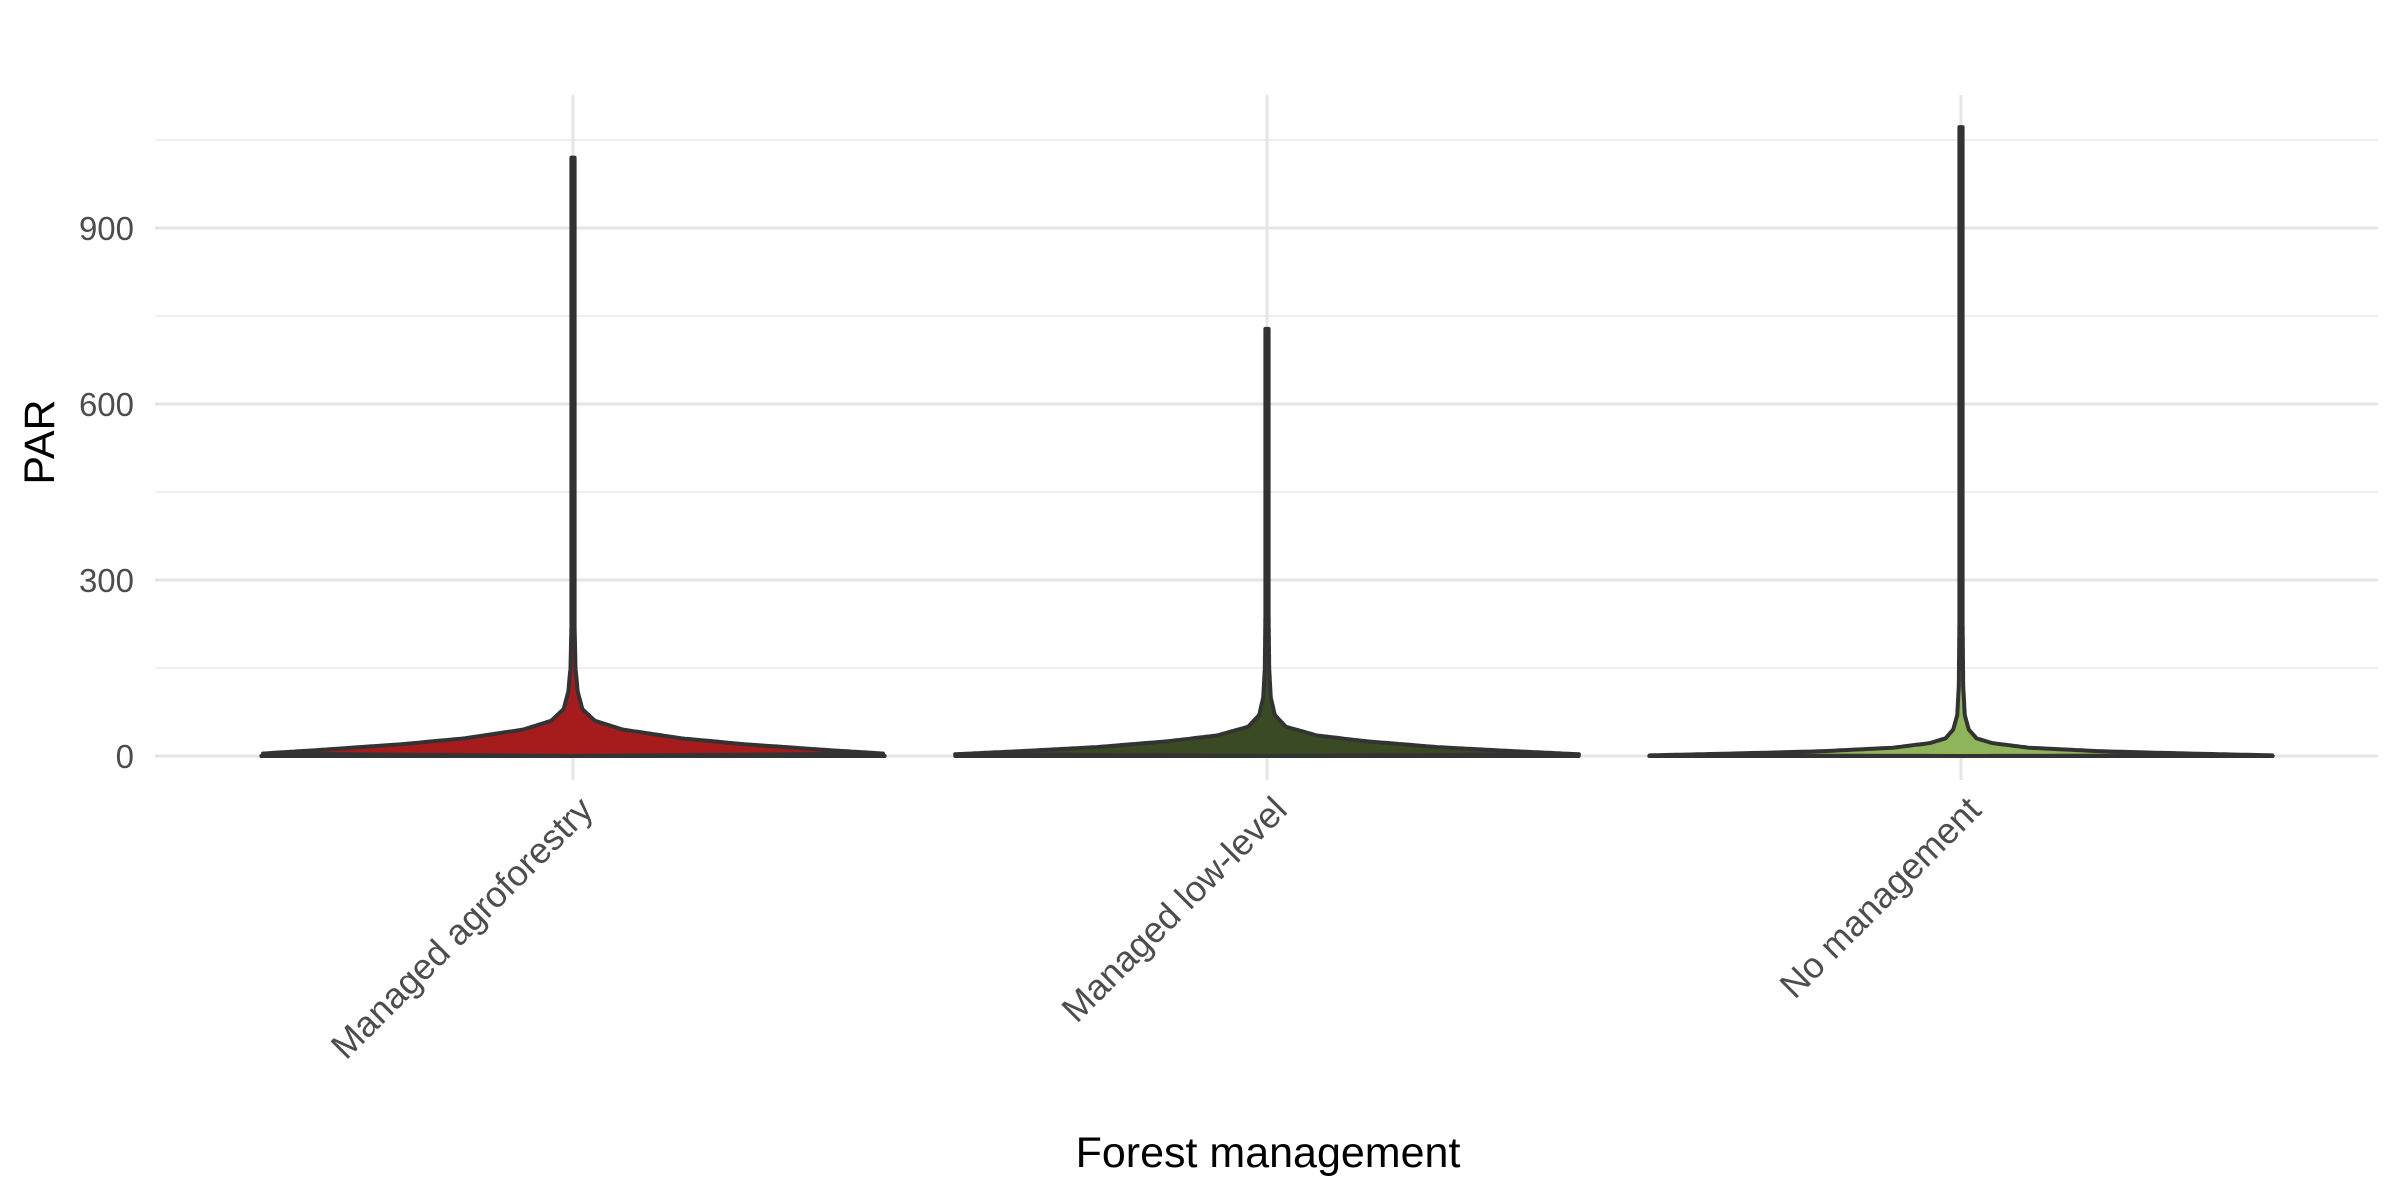 This screenshot has width=2400, height=1200. What do you see at coordinates (1173, 909) in the screenshot?
I see `x-tick-label: Managed low-level` at bounding box center [1173, 909].